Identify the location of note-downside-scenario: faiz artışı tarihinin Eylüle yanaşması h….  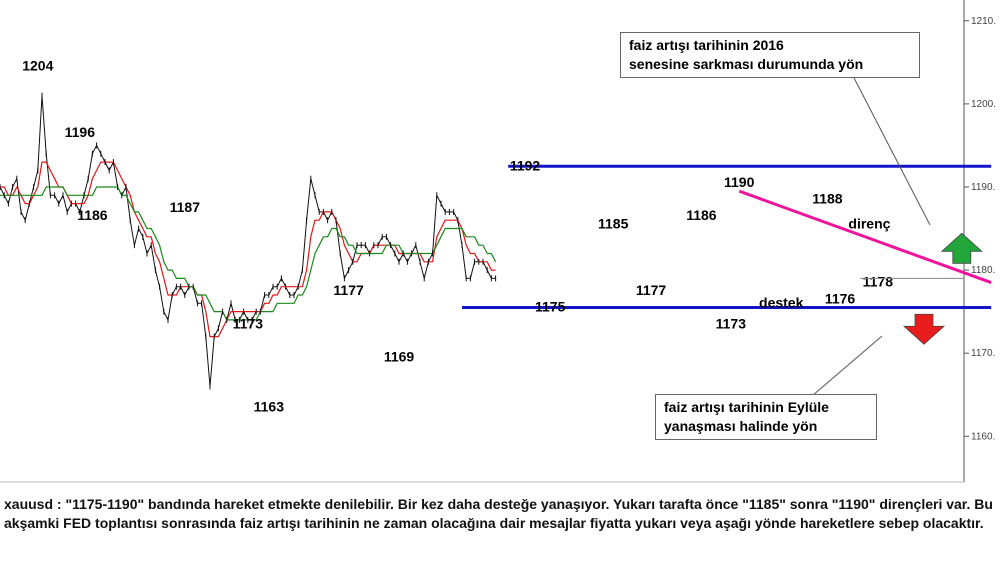
(766, 417).